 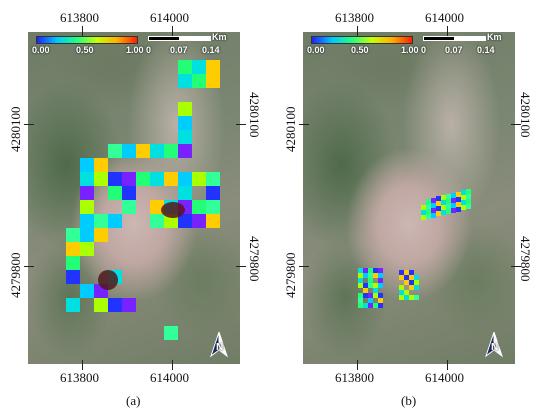 What do you see at coordinates (486, 50) in the screenshot?
I see `scale-bar-label-2: 0.14` at bounding box center [486, 50].